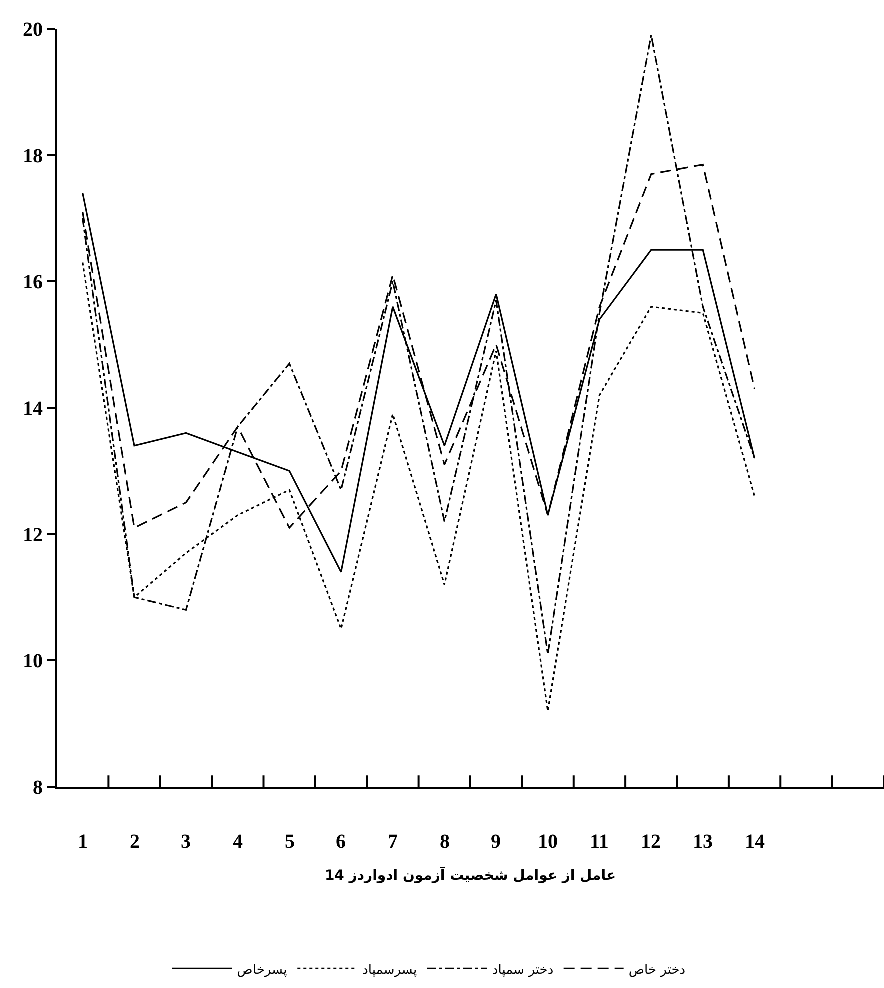 Image resolution: width=884 pixels, height=988 pixels. What do you see at coordinates (186, 842) in the screenshot?
I see `x-tick-label: 3` at bounding box center [186, 842].